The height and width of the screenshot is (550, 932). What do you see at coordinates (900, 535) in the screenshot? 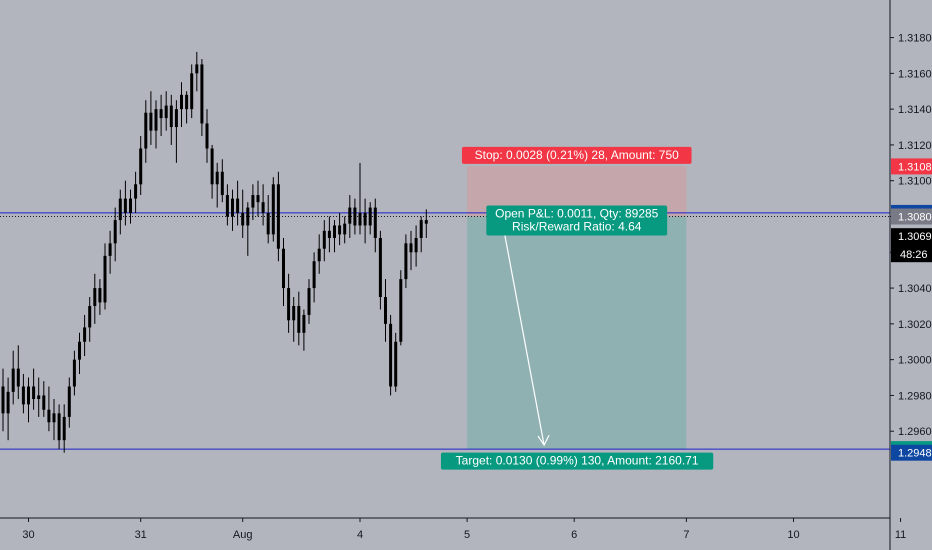
I see `time-tick-label: 11` at bounding box center [900, 535].